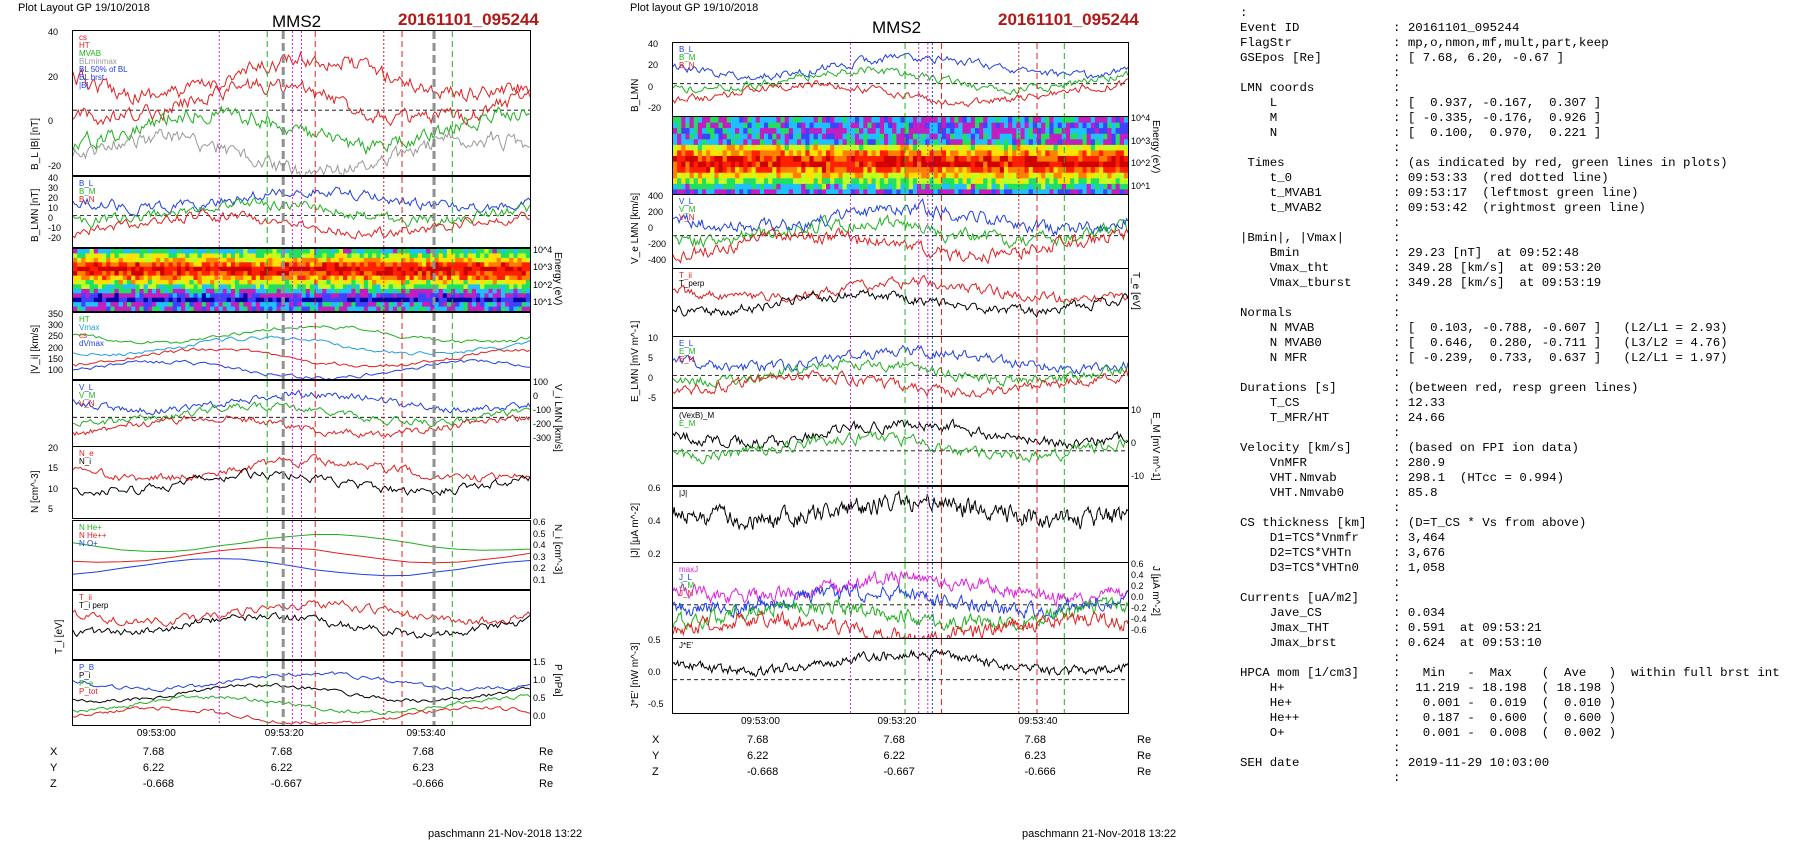 The width and height of the screenshot is (1804, 841). What do you see at coordinates (301, 414) in the screenshot?
I see `plot-panel: V_L V_M V_N` at bounding box center [301, 414].